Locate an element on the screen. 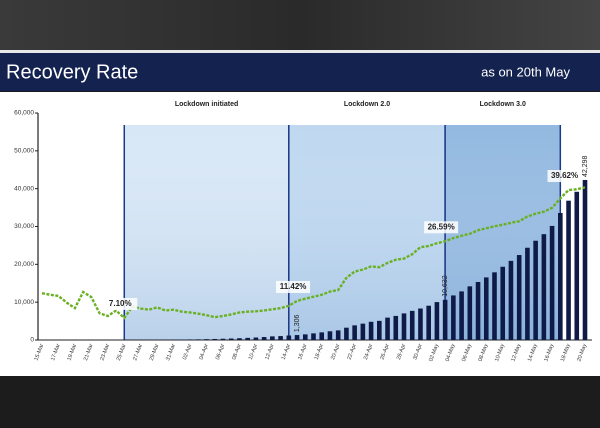 The width and height of the screenshot is (600, 428). x-tick-label: 18-Apr is located at coordinates (319, 352).